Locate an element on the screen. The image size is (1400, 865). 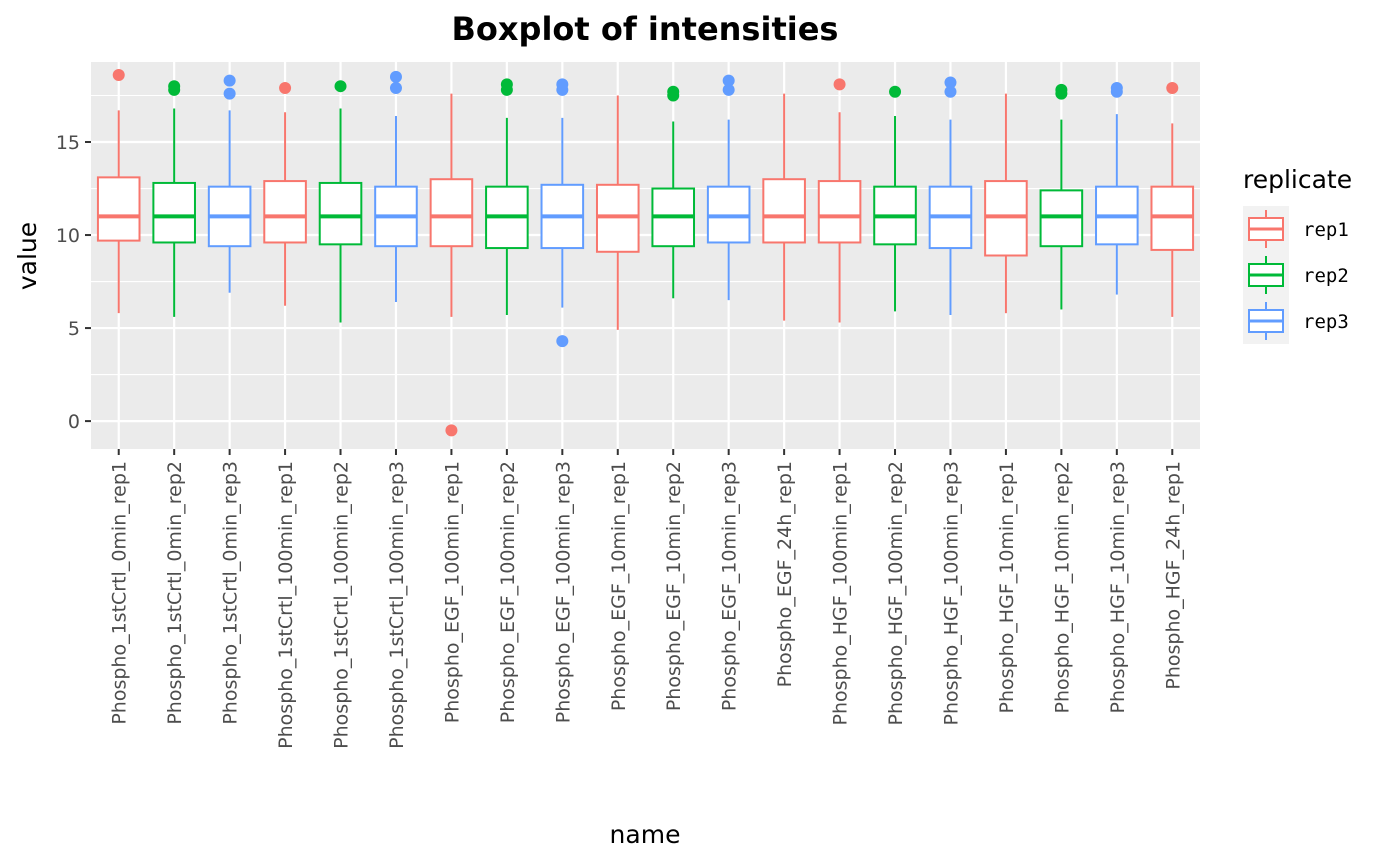
x-tick-label: Phospho_HGF_100min_rep1 is located at coordinates (841, 593).